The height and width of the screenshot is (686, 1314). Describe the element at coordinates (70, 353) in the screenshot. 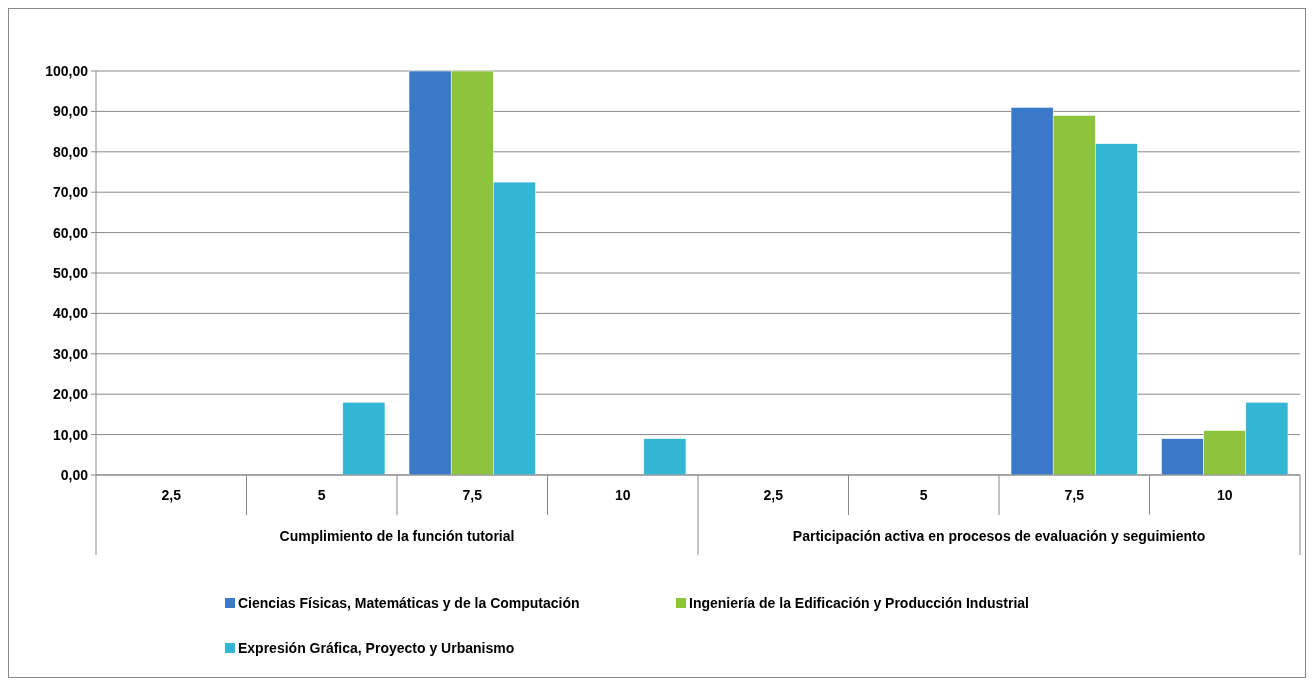

I see `y-tick-label: 30,00` at that location.